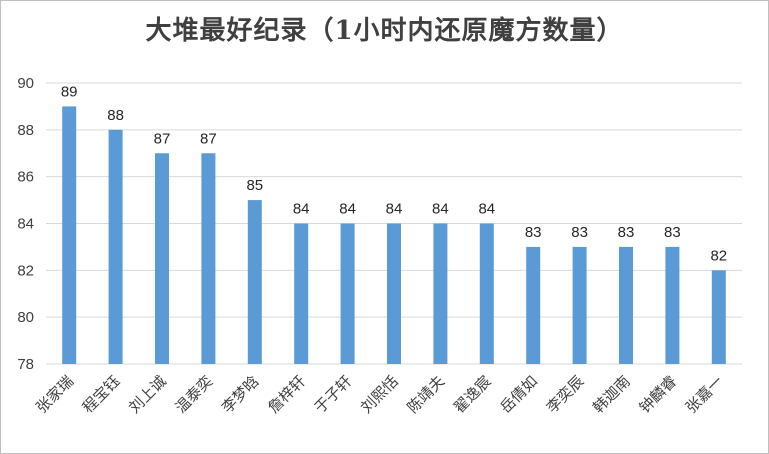 The image size is (769, 454). Describe the element at coordinates (25, 317) in the screenshot. I see `y-tick-label: 80` at that location.